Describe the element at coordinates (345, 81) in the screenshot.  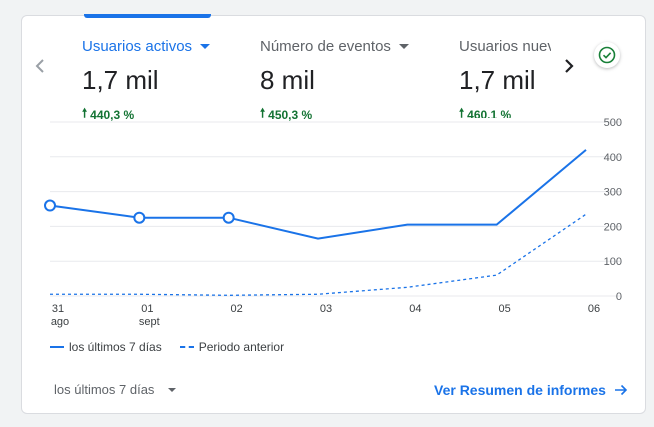
I see `metric-tab-event-count: Número de eventos 8 mil 🠕 450,3 %` at that location.